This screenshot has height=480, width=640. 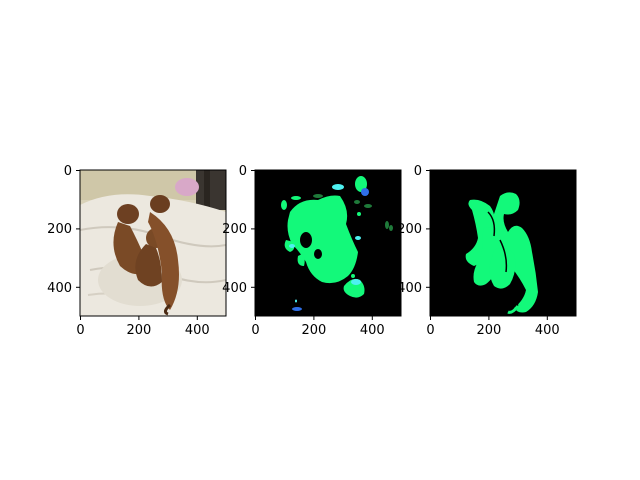 I want to click on panel-ground-truth-mask: 0 200 400 0 200 400, so click(x=487, y=251).